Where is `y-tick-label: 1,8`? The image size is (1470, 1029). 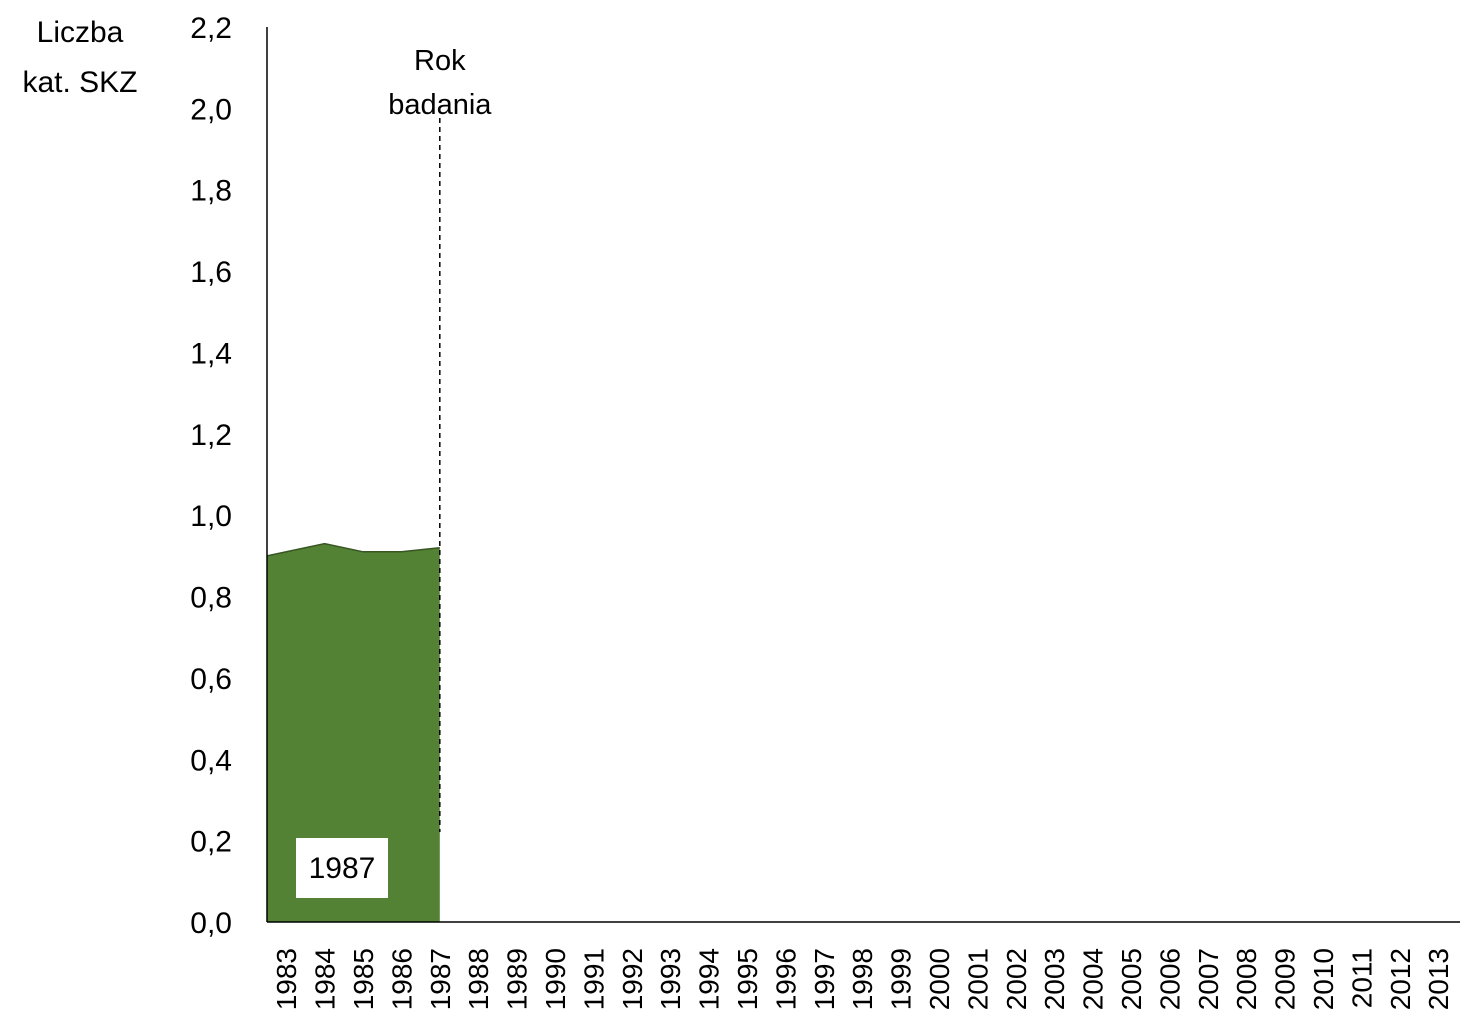 y-tick-label: 1,8 is located at coordinates (211, 191).